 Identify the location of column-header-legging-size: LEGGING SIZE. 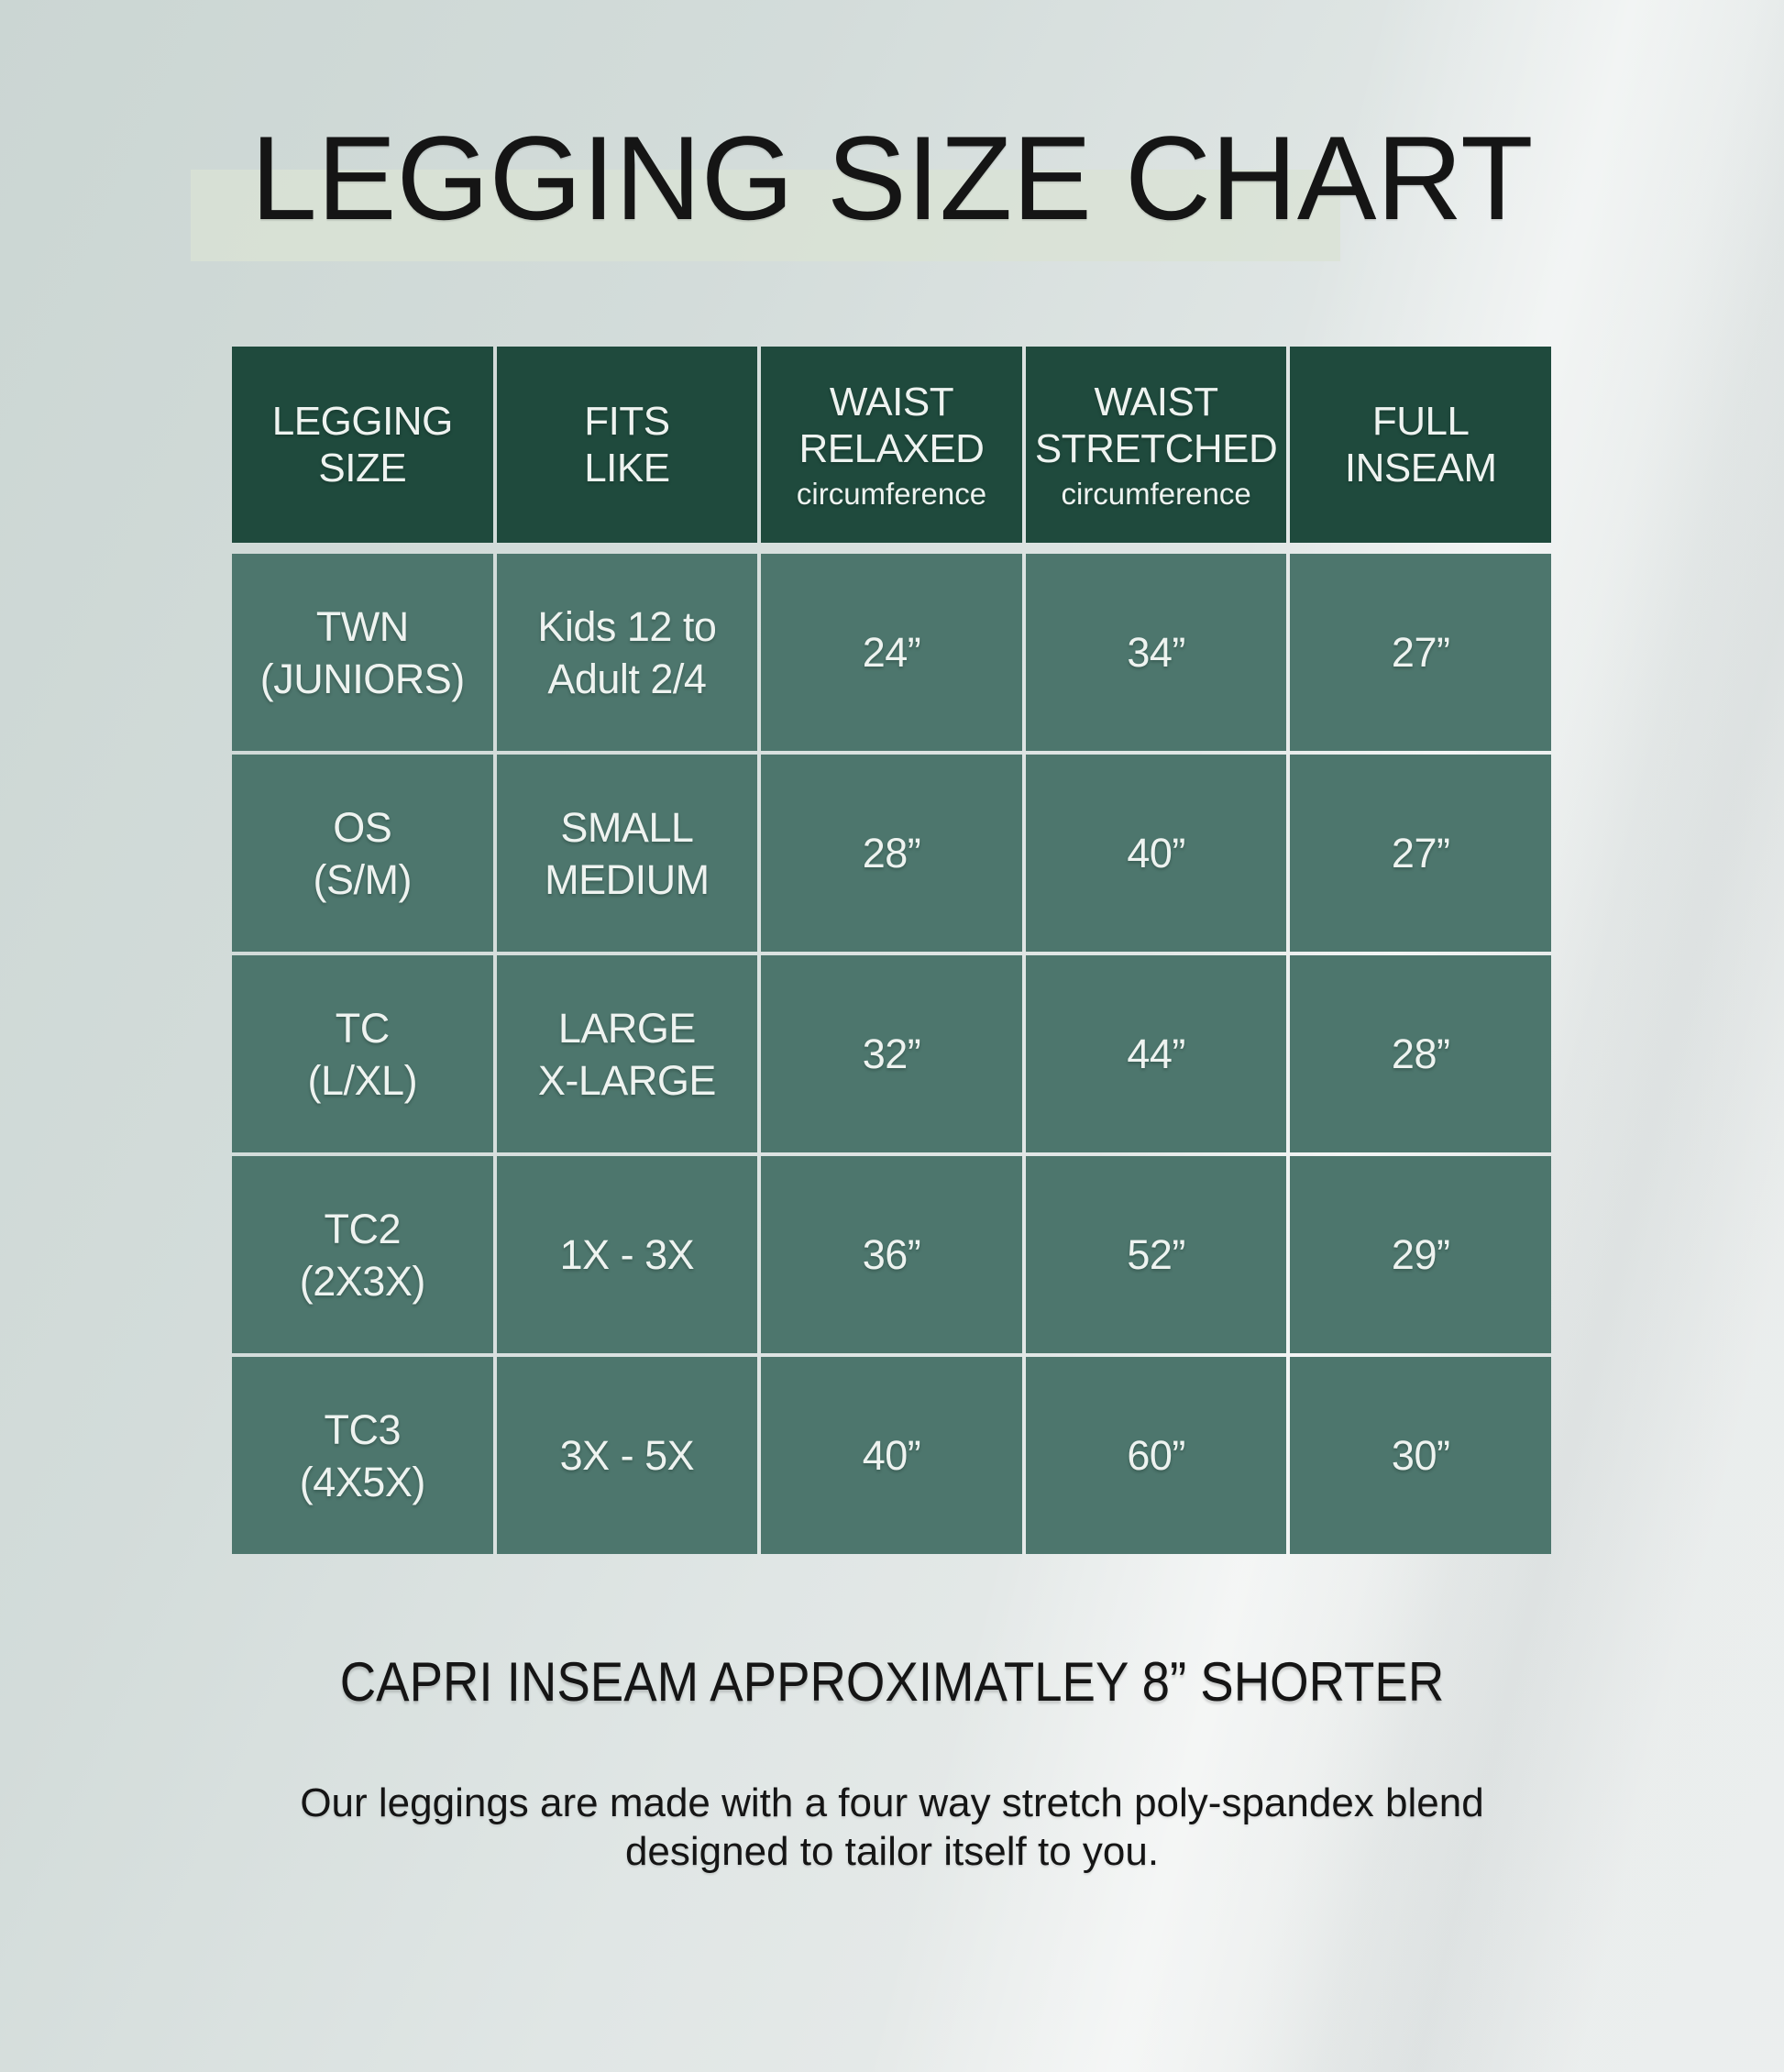
(363, 445).